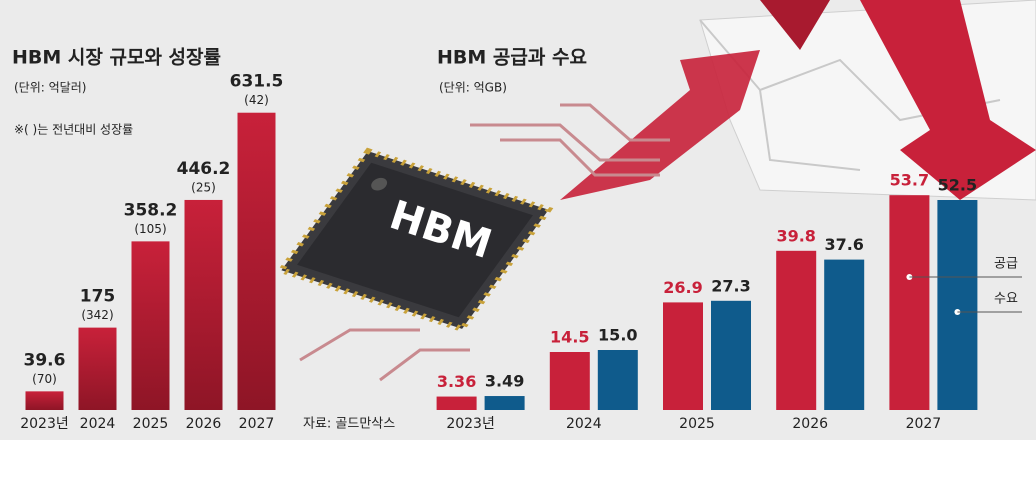  What do you see at coordinates (151, 210) in the screenshot?
I see `value-label: 358.2` at bounding box center [151, 210].